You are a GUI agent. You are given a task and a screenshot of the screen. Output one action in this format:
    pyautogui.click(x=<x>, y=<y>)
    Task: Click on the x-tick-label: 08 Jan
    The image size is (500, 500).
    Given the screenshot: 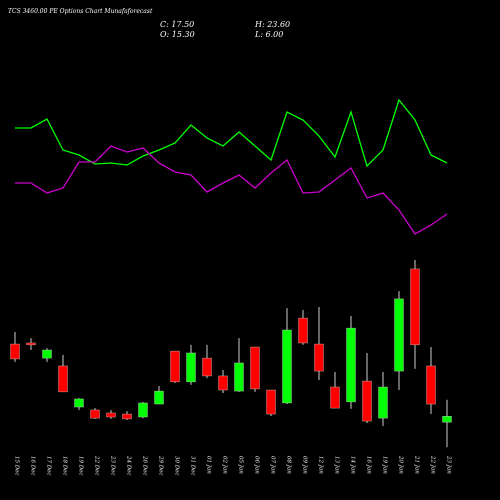 What is the action you would take?
    pyautogui.click(x=289, y=465)
    